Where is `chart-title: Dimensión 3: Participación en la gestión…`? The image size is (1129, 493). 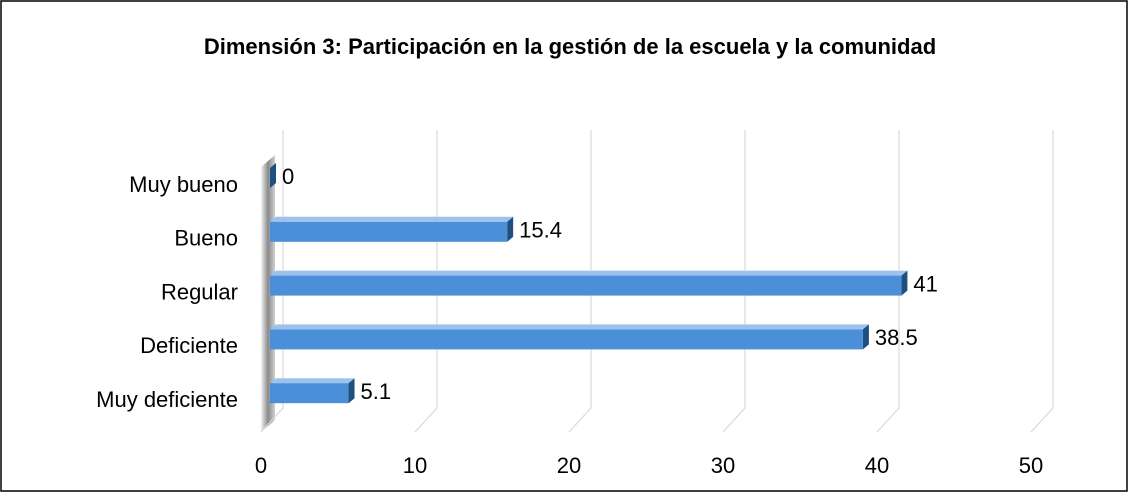 chart-title: Dimensión 3: Participación en la gestión… is located at coordinates (570, 46).